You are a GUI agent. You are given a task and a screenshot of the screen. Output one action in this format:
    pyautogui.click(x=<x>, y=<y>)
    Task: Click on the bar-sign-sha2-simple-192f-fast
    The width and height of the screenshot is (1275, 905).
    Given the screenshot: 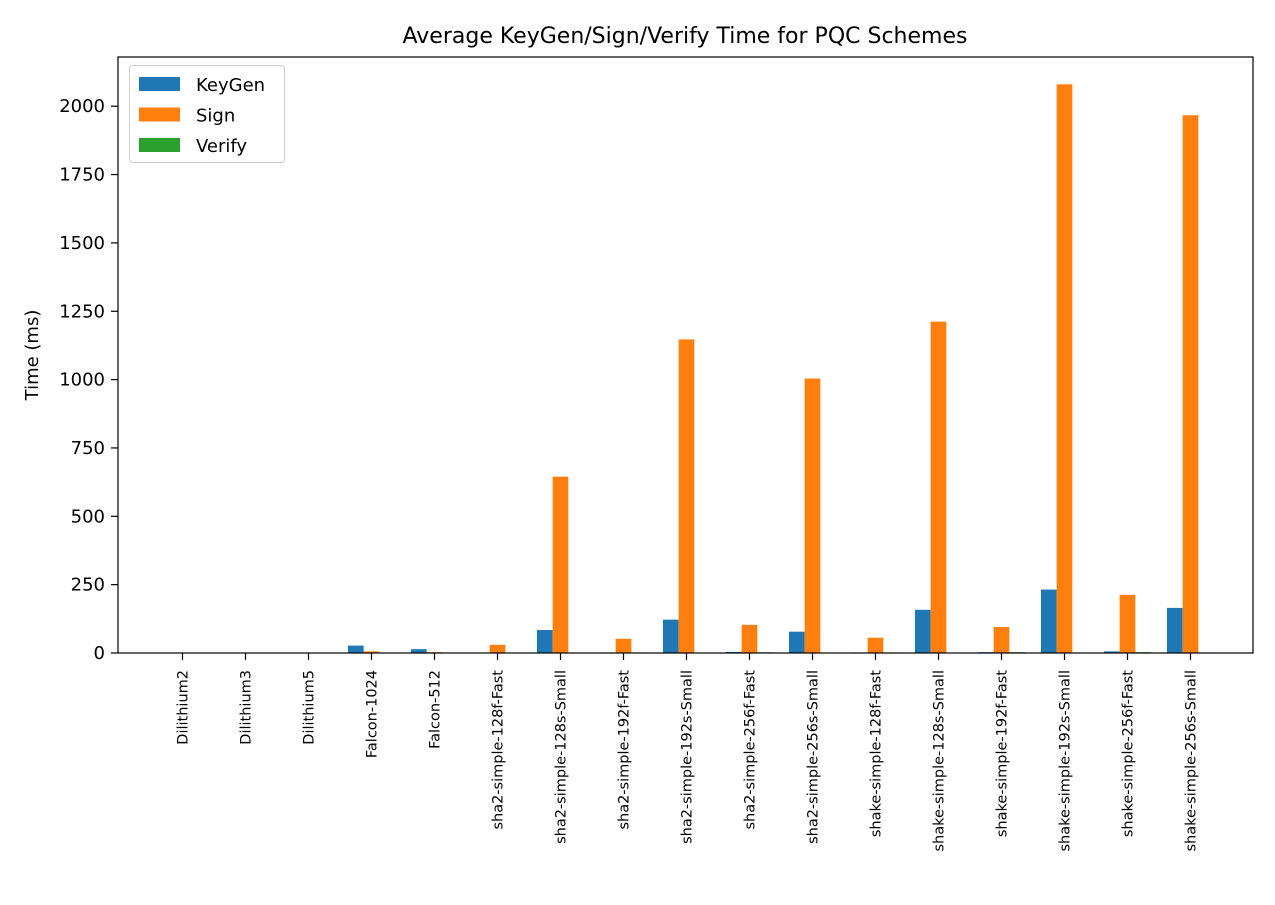 What is the action you would take?
    pyautogui.click(x=624, y=646)
    